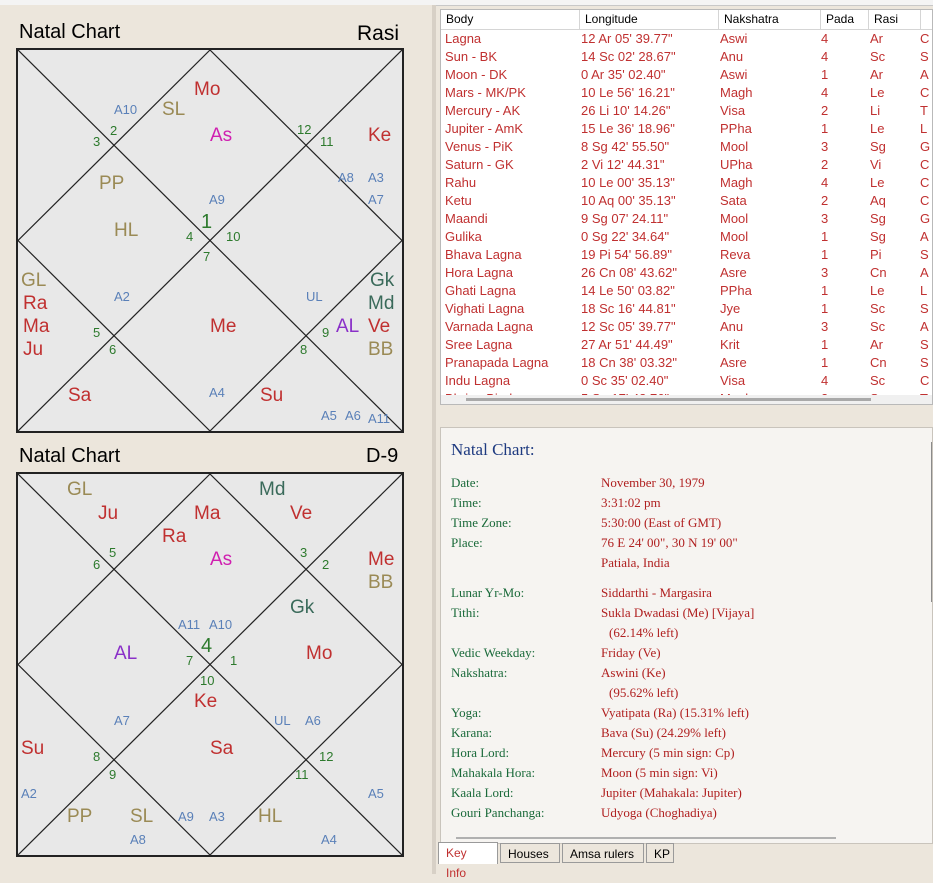 The height and width of the screenshot is (883, 933). What do you see at coordinates (174, 109) in the screenshot?
I see `chart-label: SL` at bounding box center [174, 109].